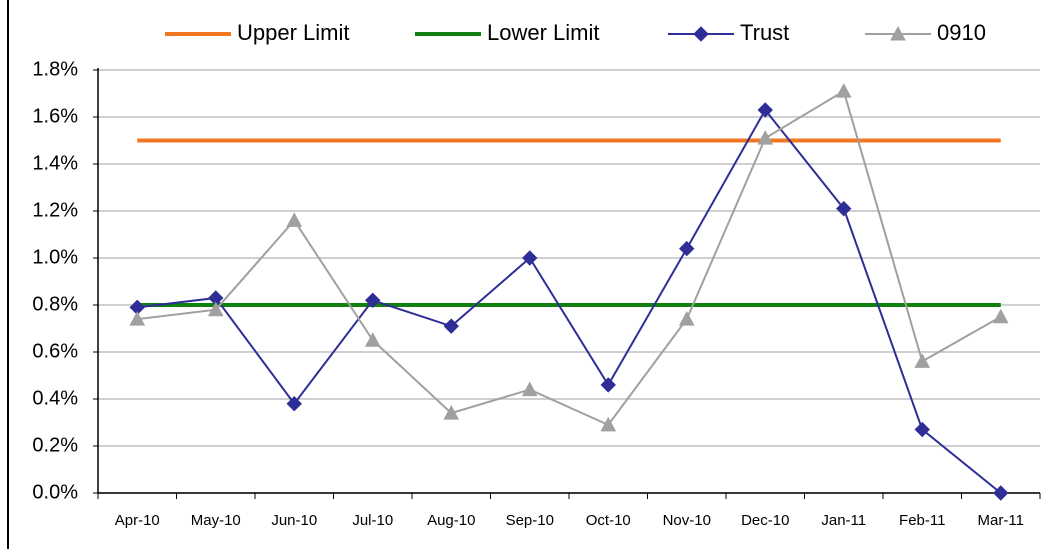 The image size is (1054, 554). What do you see at coordinates (293, 32) in the screenshot?
I see `legend-label: Upper Limit` at bounding box center [293, 32].